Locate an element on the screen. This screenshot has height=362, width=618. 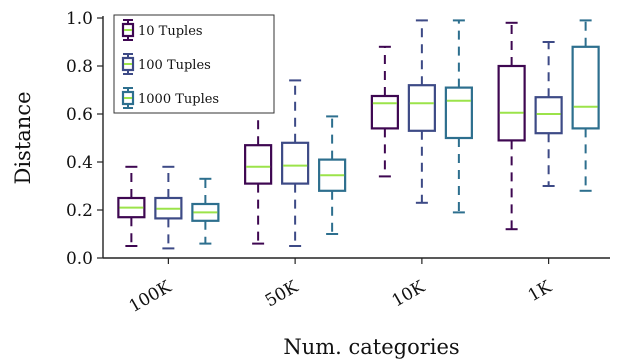
y-tick-label: 0.6 is located at coordinates (79, 115).